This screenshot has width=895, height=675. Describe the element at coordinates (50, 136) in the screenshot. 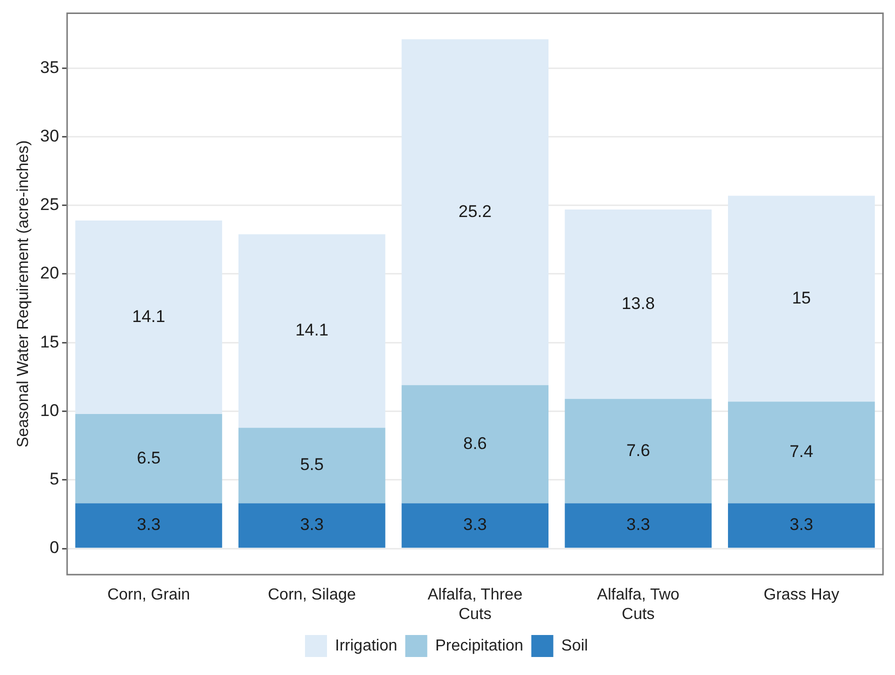

I see `y-tick-label: 30` at that location.